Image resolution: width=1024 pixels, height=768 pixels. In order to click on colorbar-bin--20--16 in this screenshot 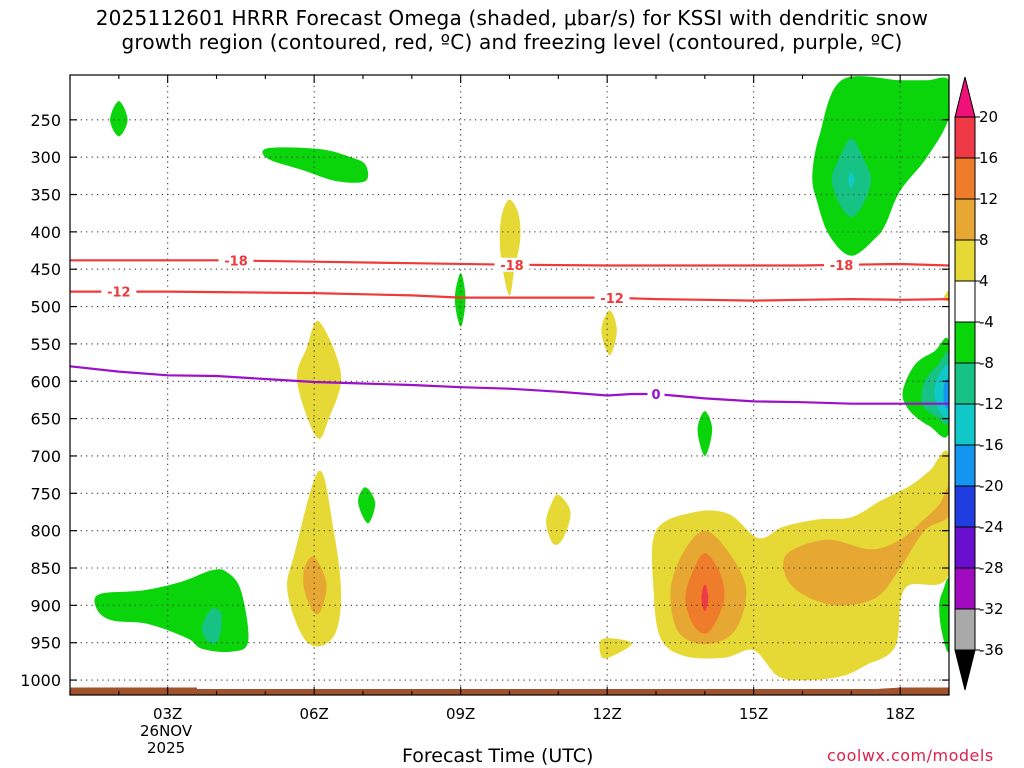, I will do `click(965, 465)`.